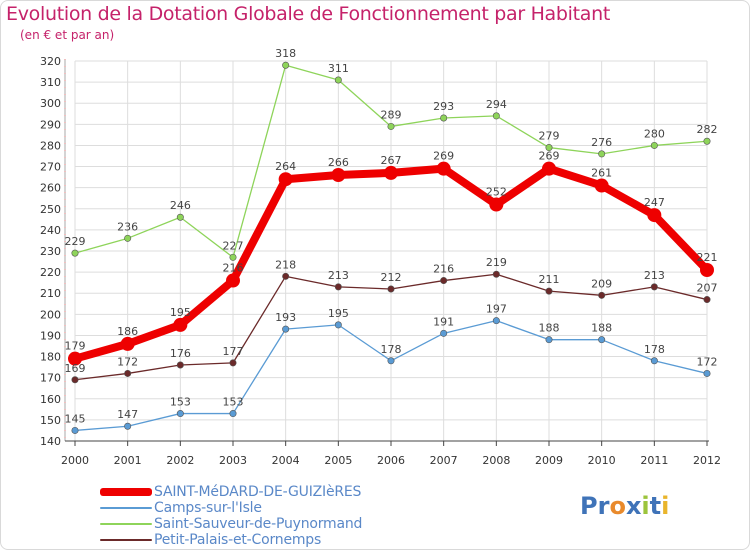  I want to click on y-tick-label: 300, so click(50, 103).